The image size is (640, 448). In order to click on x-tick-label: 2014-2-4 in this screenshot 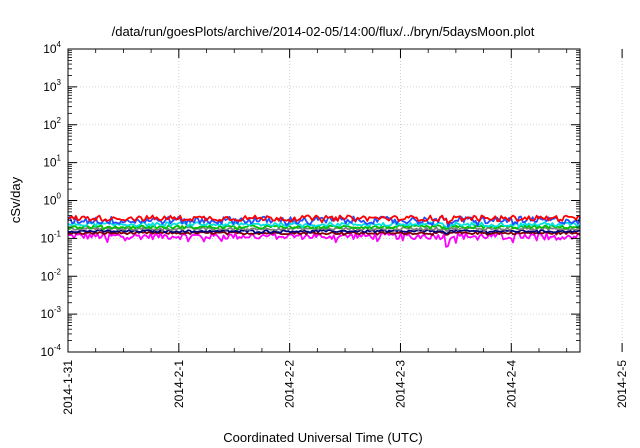, I will do `click(511, 384)`.